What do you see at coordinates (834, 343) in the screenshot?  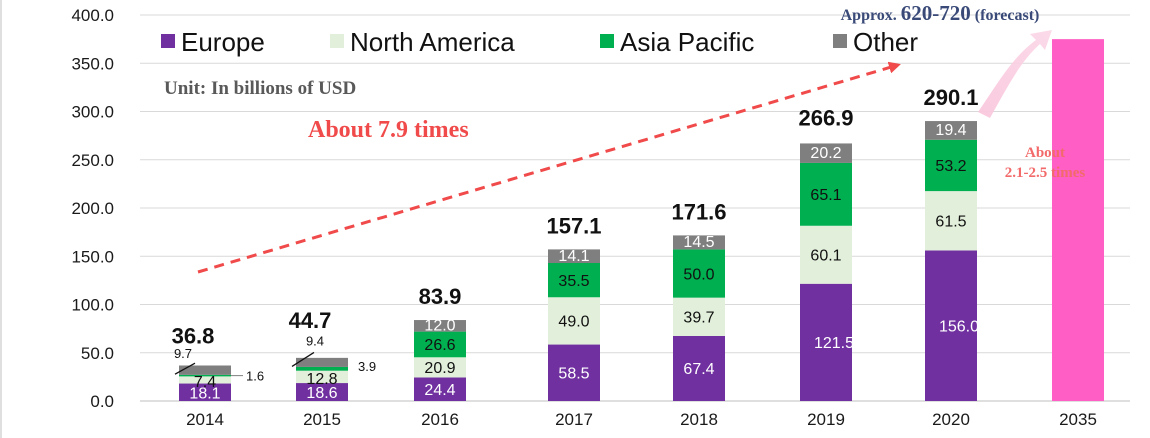 I see `segment-label-europe: 121.5` at bounding box center [834, 343].